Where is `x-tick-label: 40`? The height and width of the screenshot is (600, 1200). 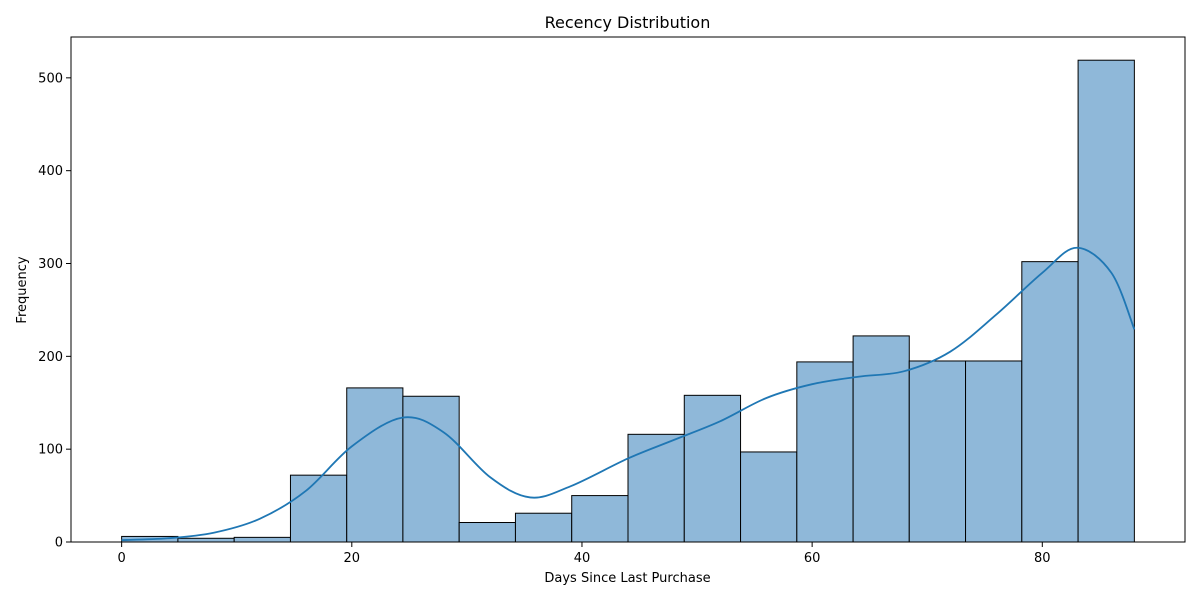 x-tick-label: 40 is located at coordinates (582, 558).